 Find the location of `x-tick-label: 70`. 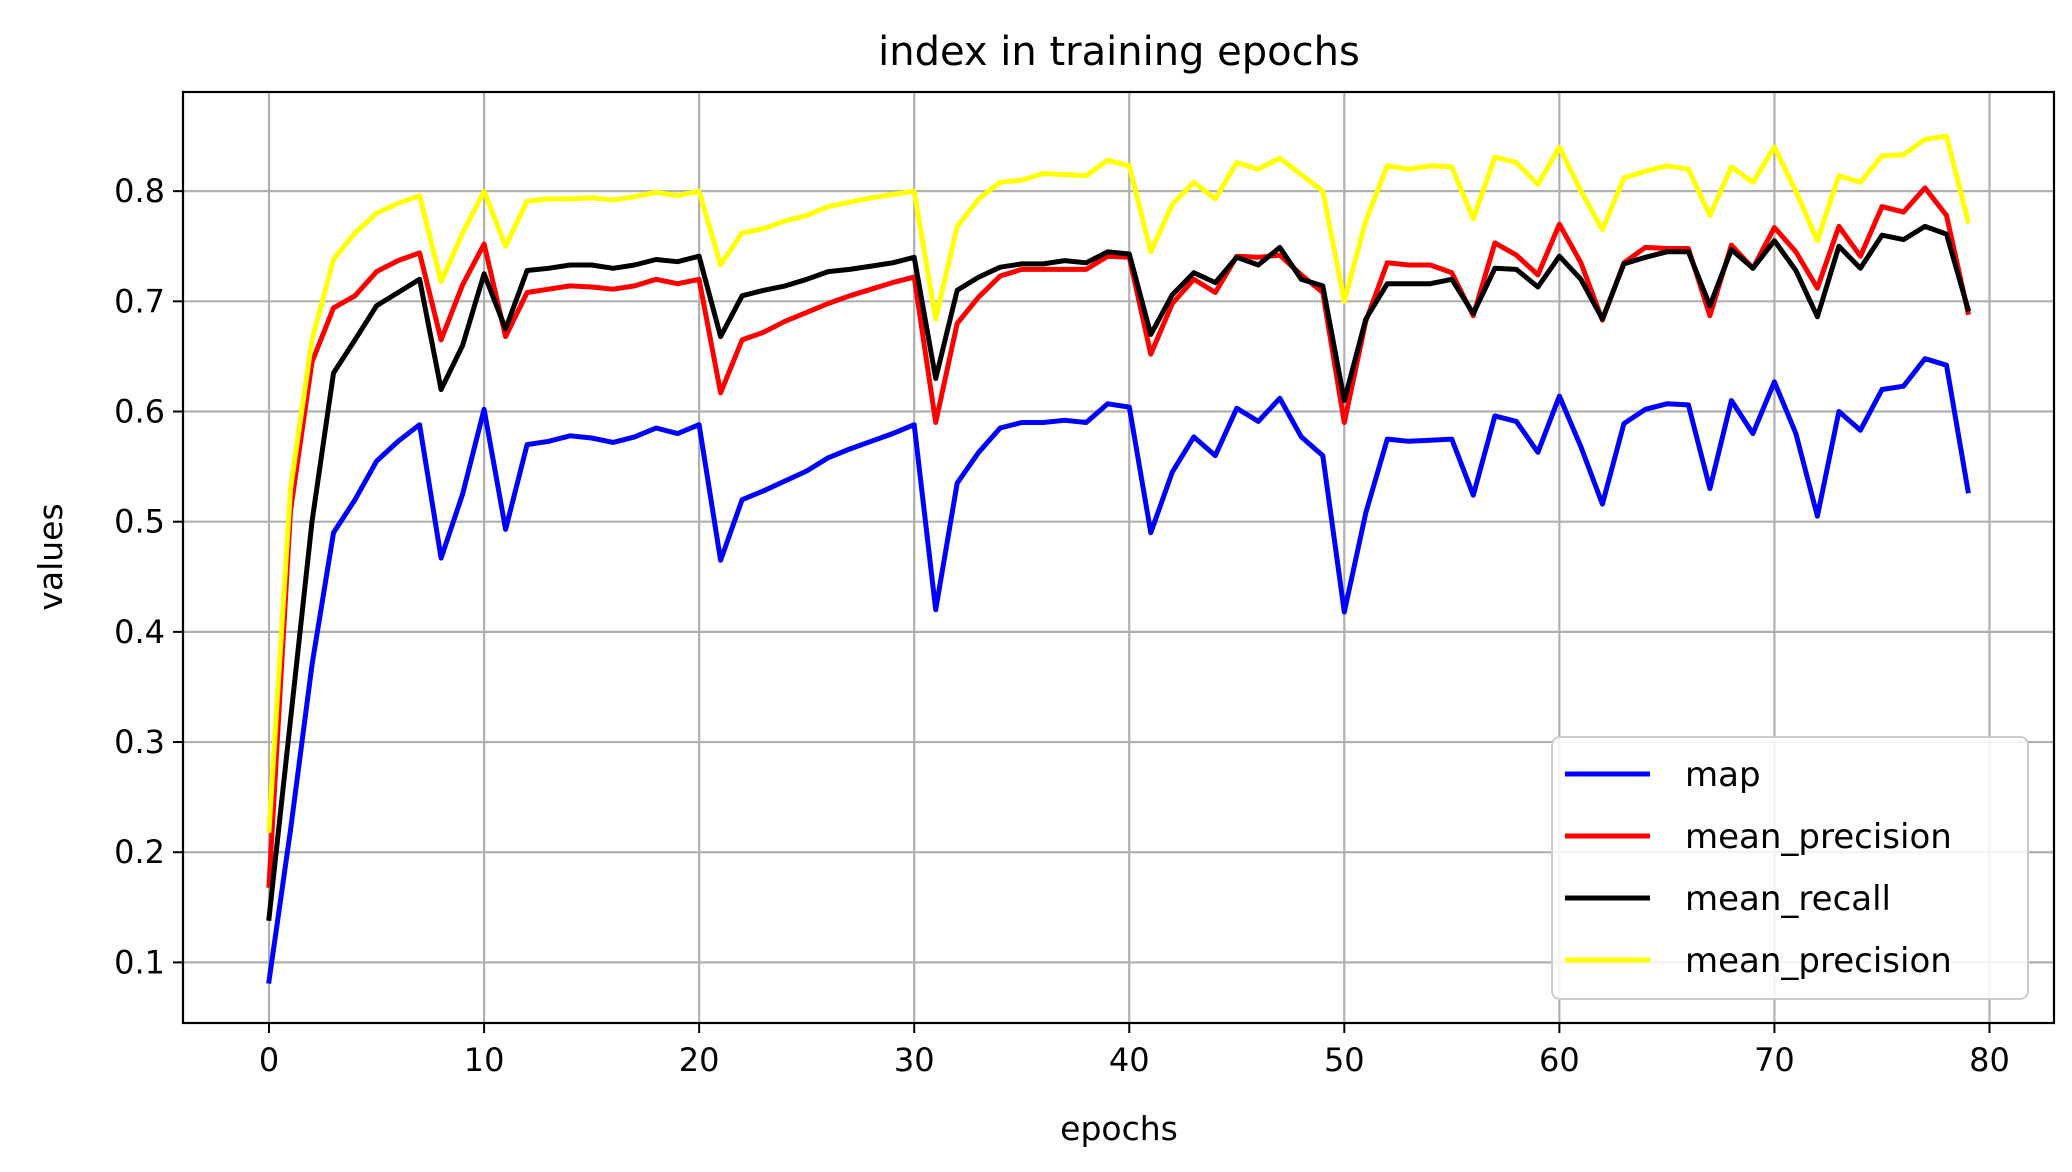

x-tick-label: 70 is located at coordinates (1774, 1060).